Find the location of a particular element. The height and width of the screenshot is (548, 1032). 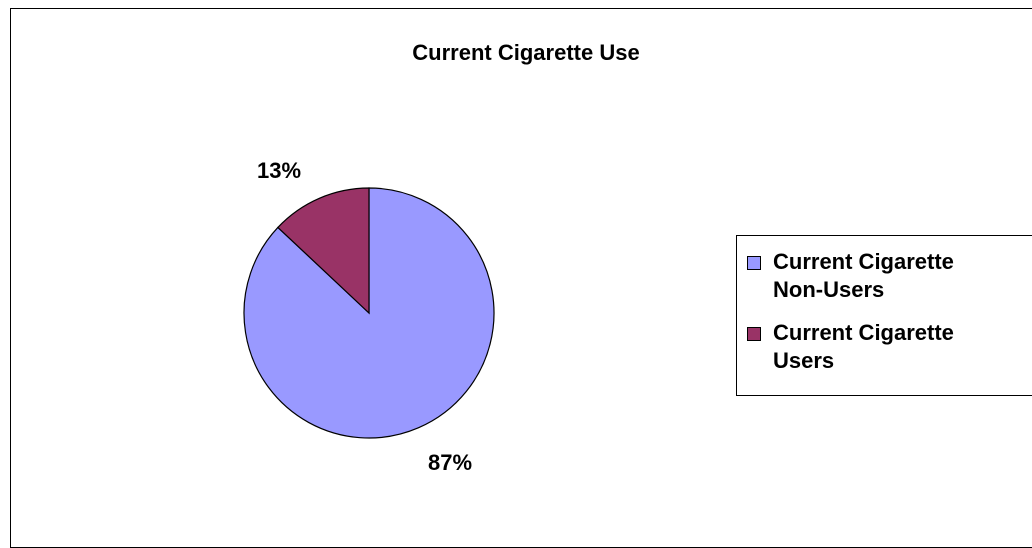

pie-slice-non-users is located at coordinates (369, 313).